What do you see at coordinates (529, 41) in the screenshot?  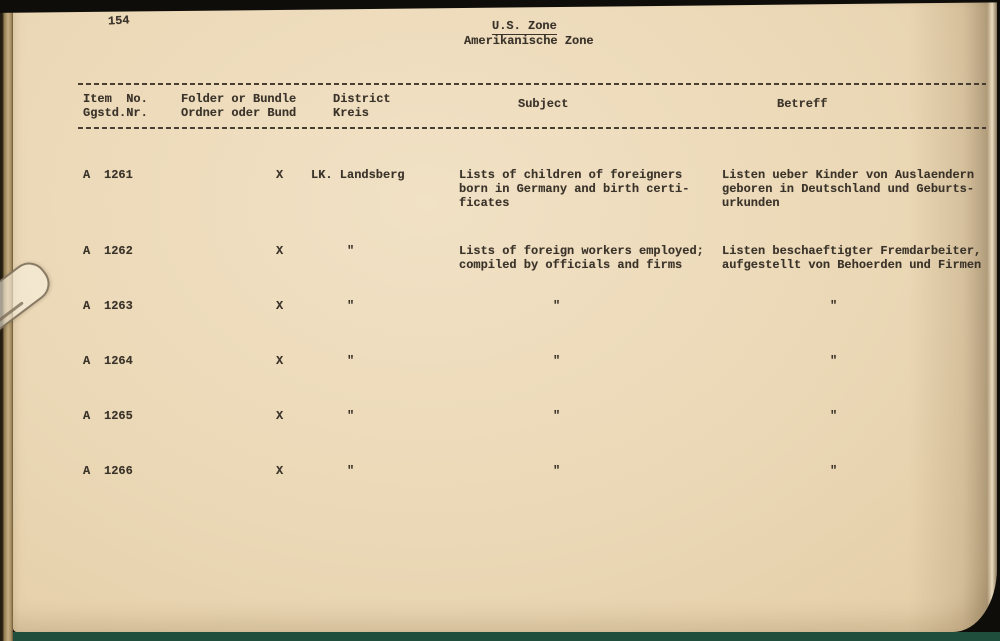 I see `page-subtitle: Amerikanische Zone` at bounding box center [529, 41].